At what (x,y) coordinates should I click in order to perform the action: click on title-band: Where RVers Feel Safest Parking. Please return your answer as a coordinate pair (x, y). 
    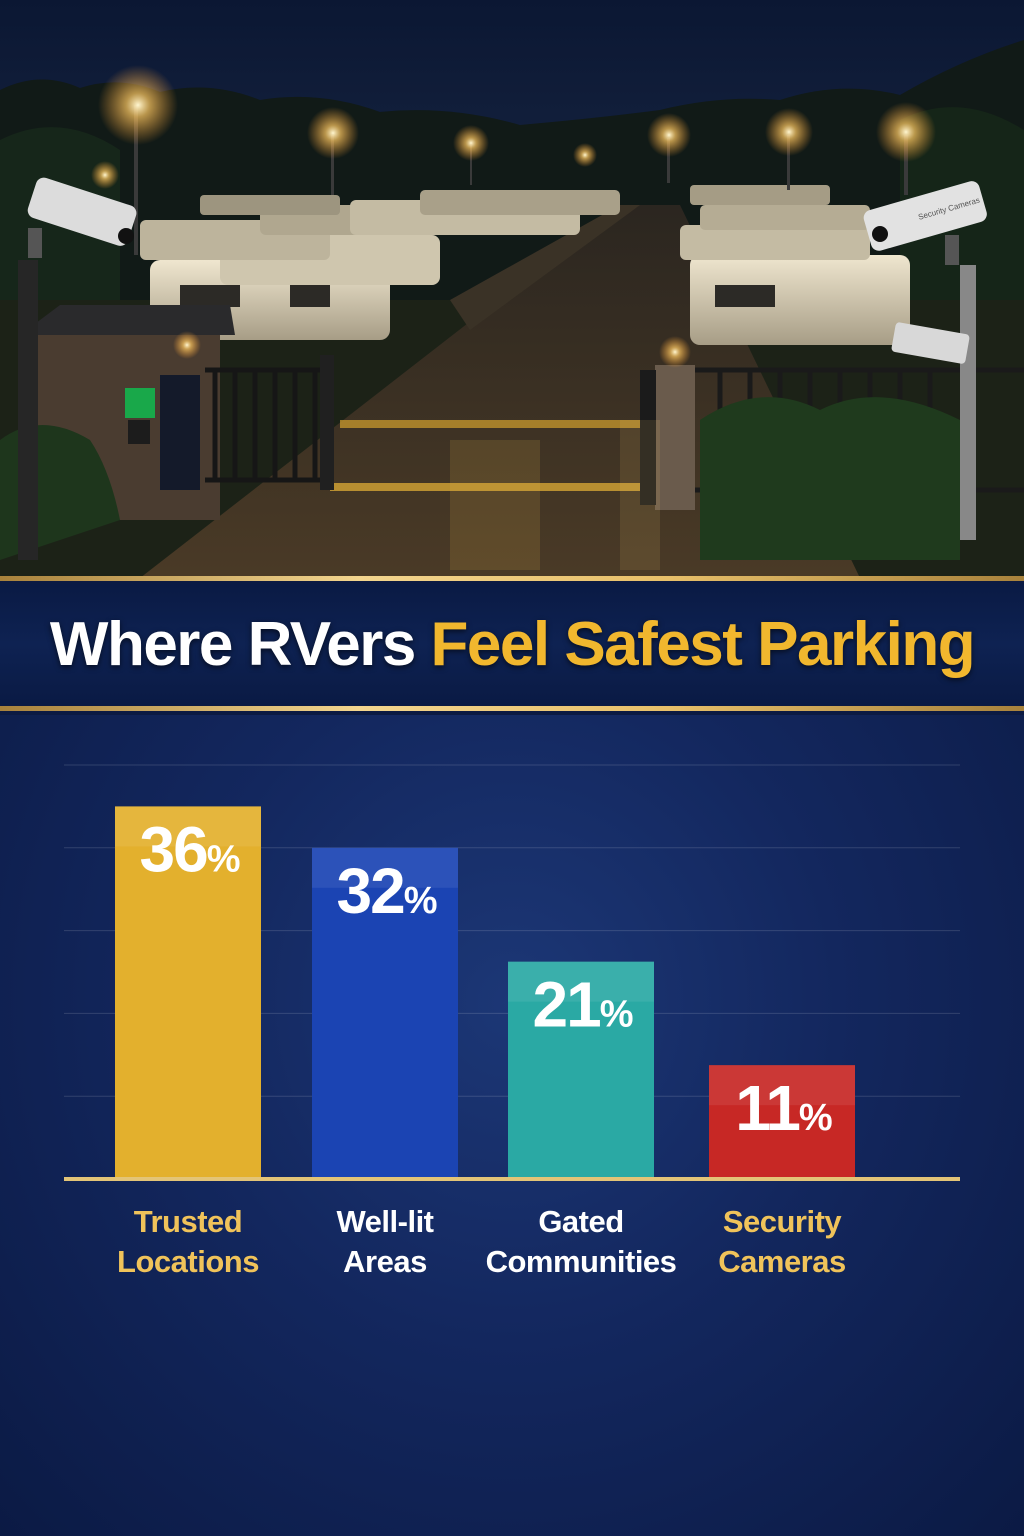
    Looking at the image, I should click on (512, 644).